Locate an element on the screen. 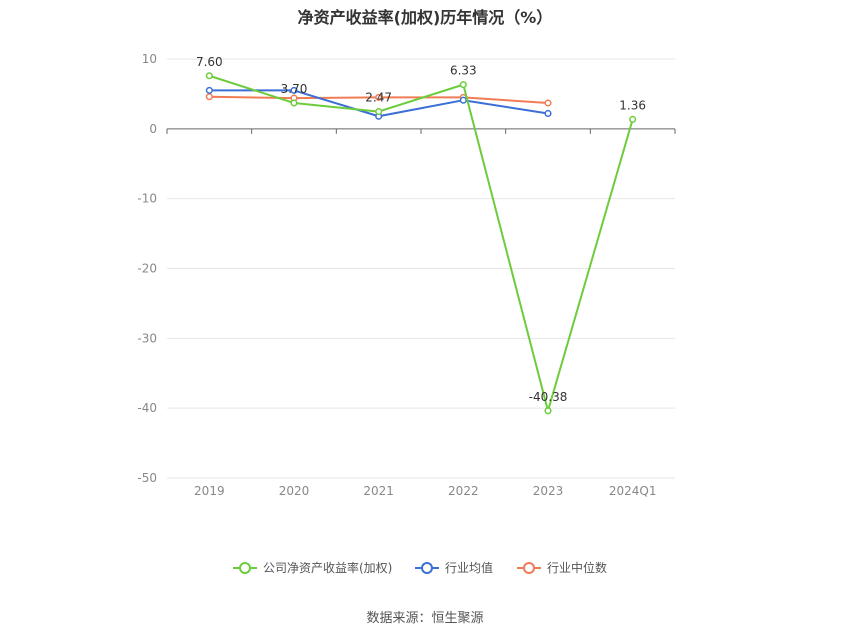 This screenshot has height=637, width=850. x-tick-label: 2021 is located at coordinates (378, 491).